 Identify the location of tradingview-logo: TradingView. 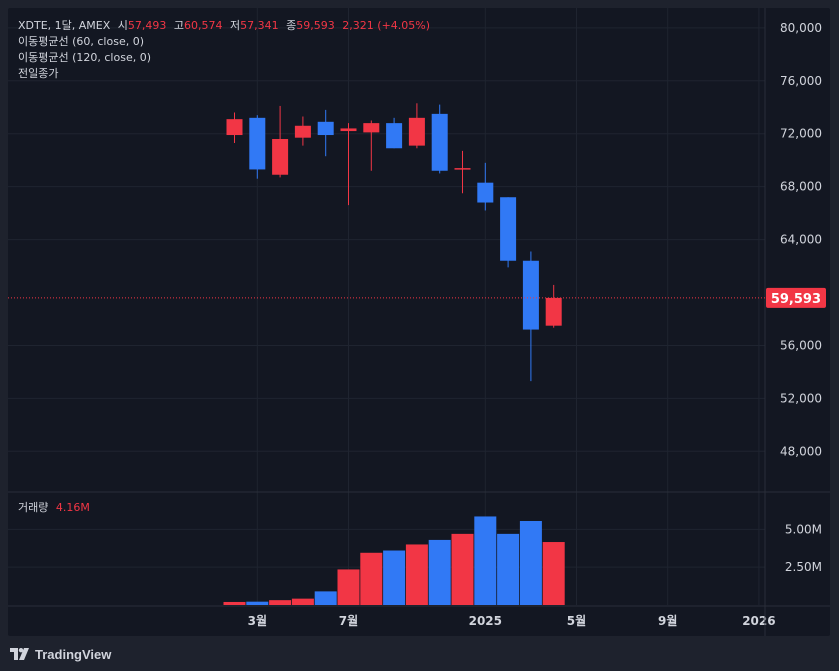
(60, 654).